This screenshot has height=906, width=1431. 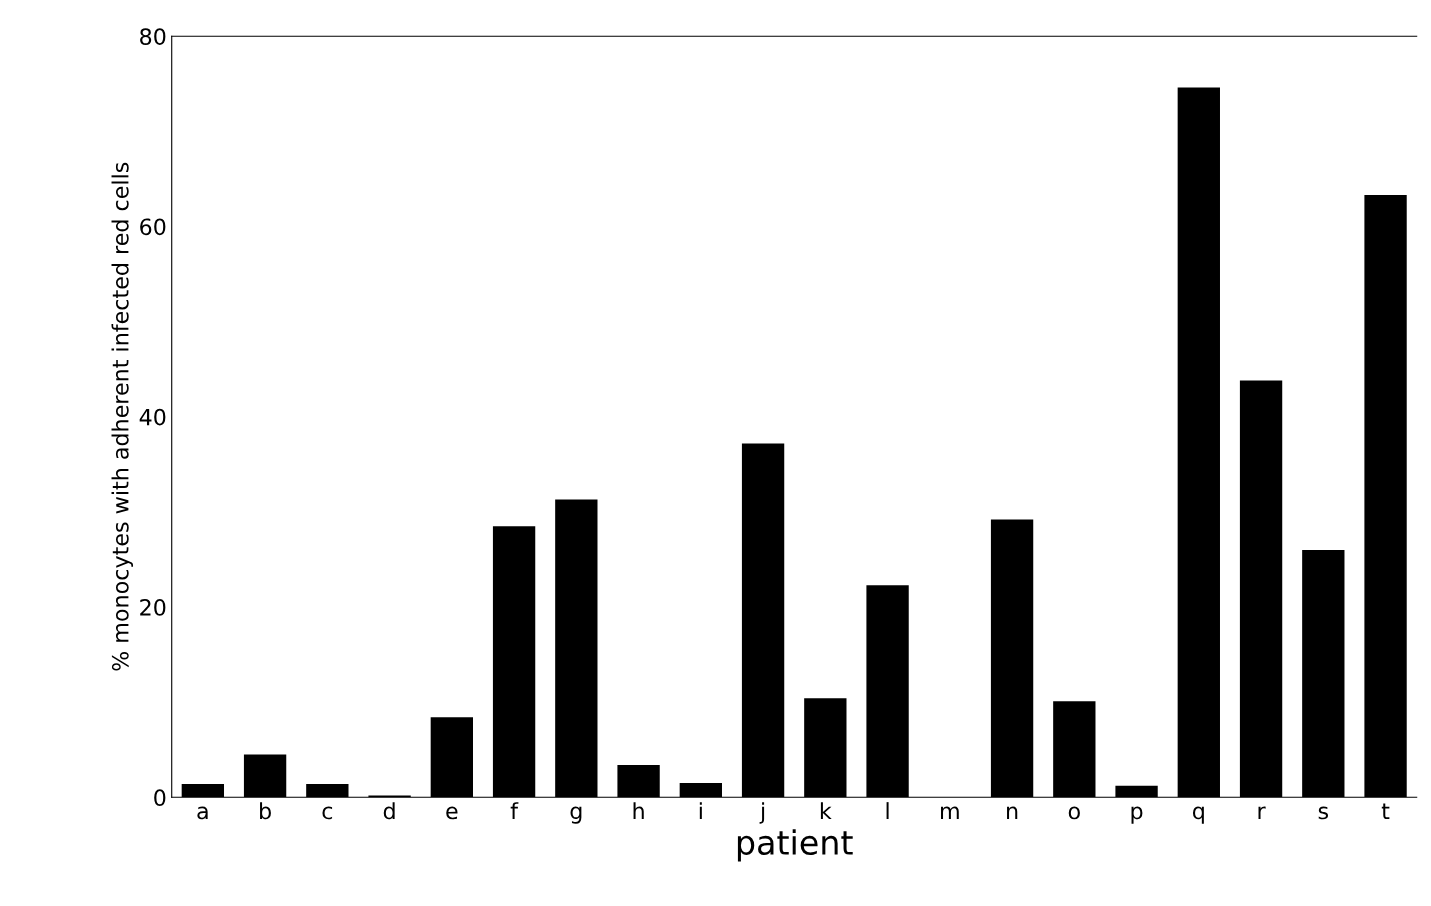 I want to click on y-tick-label: 20, so click(x=153, y=607).